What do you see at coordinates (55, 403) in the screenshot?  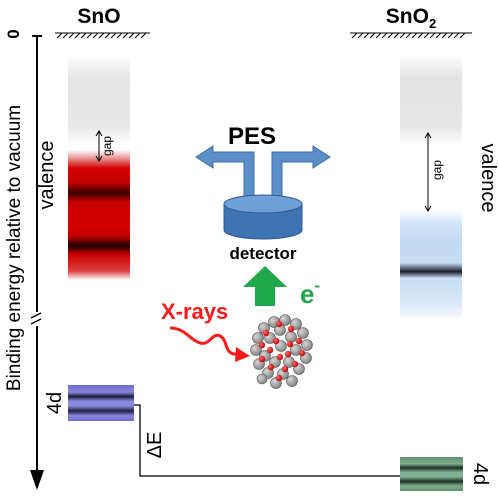 I see `core-label-left: 4d` at bounding box center [55, 403].